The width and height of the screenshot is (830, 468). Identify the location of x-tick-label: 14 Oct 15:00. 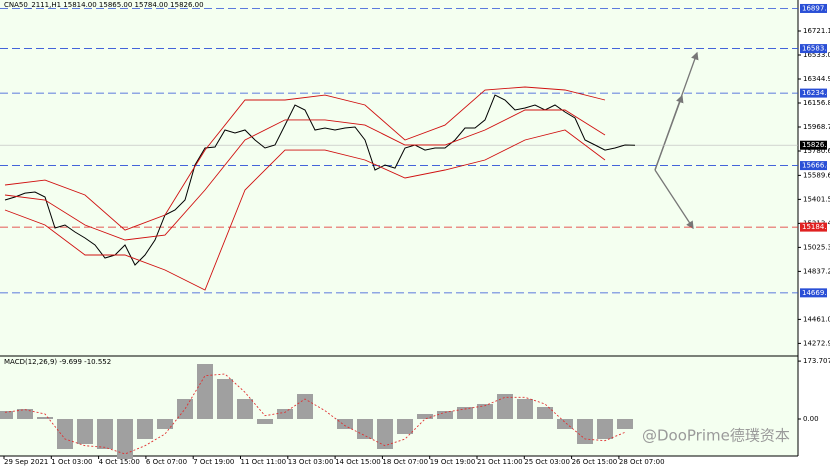
(358, 462).